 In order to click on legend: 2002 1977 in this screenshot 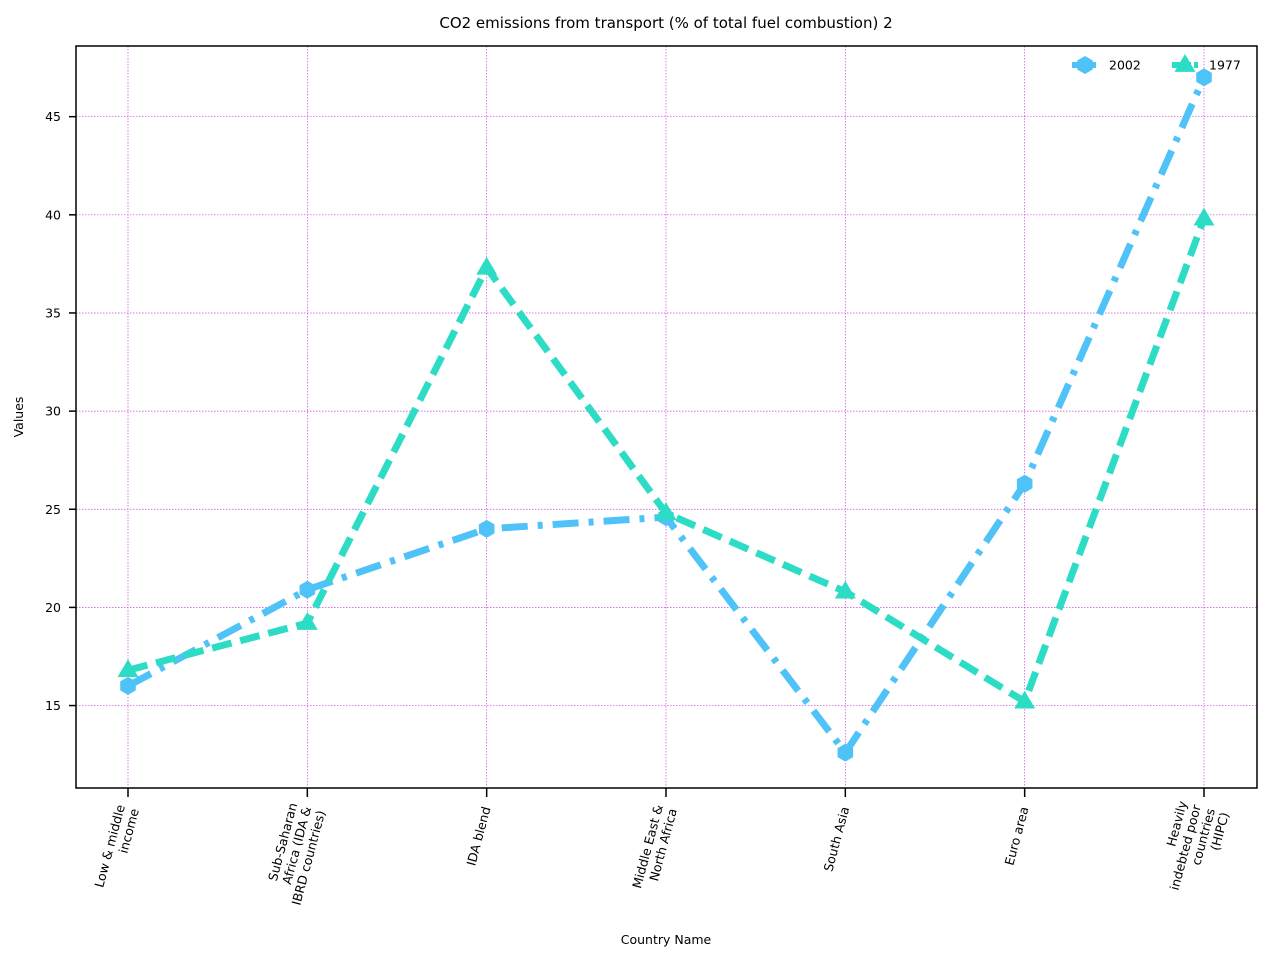, I will do `click(1156, 64)`.